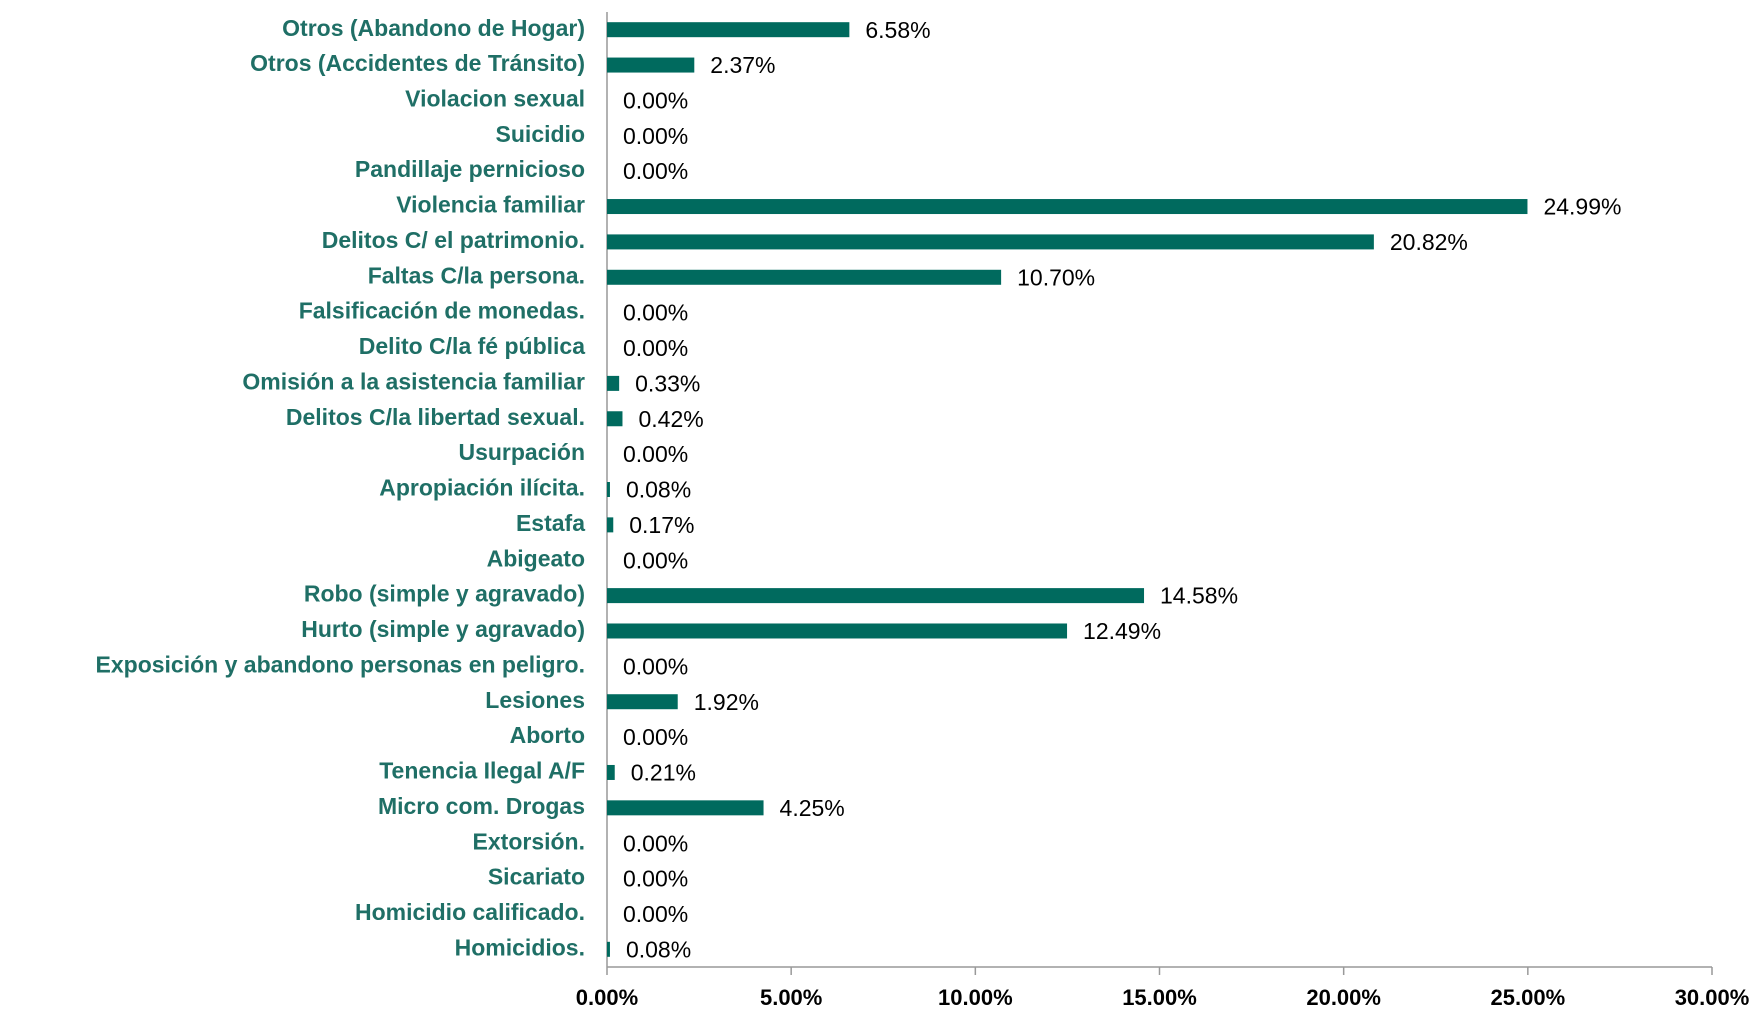  What do you see at coordinates (547, 735) in the screenshot?
I see `category-label: Aborto` at bounding box center [547, 735].